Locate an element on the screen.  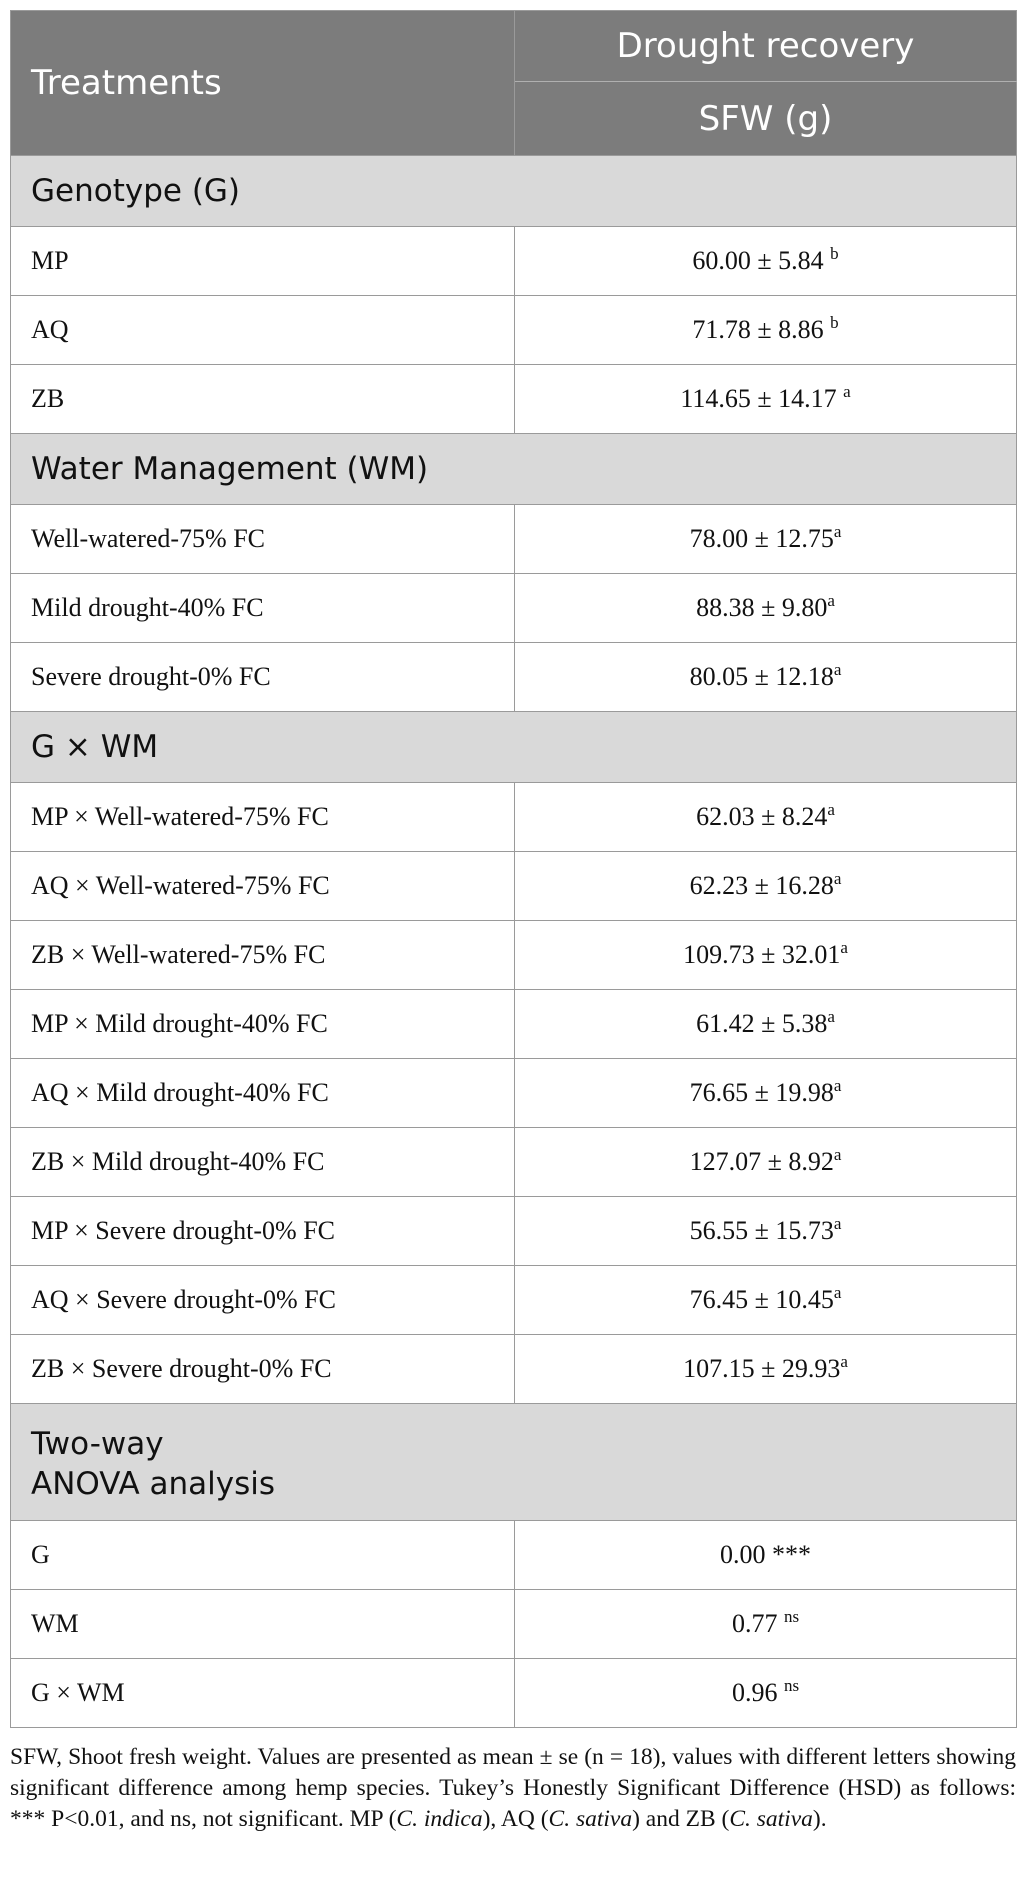
section-header-water-management: Water Management (WM) is located at coordinates (513, 469).